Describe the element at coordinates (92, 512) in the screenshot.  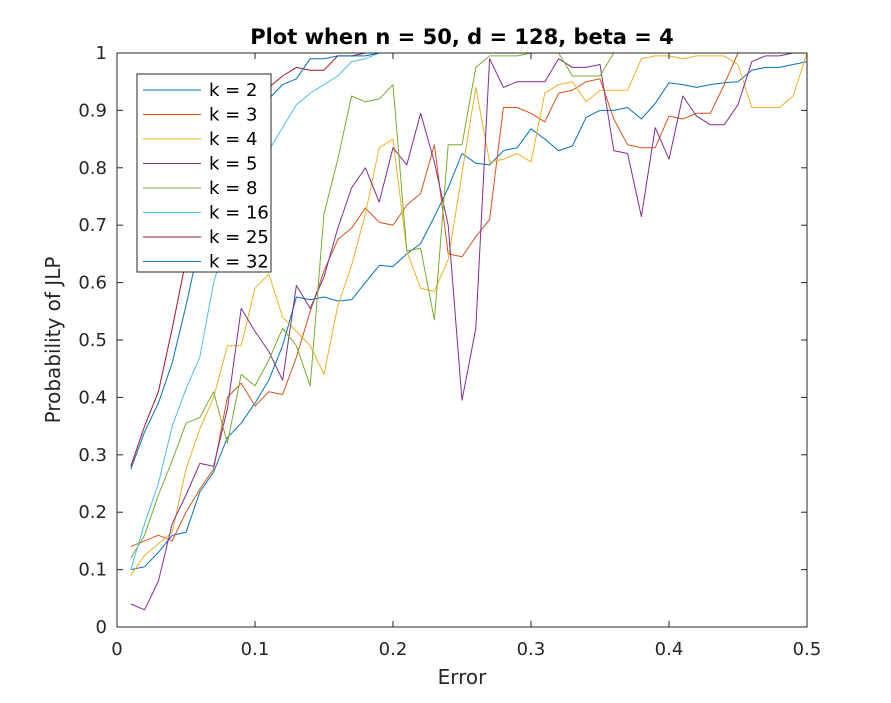
I see `y-tick-label: 0.2` at that location.